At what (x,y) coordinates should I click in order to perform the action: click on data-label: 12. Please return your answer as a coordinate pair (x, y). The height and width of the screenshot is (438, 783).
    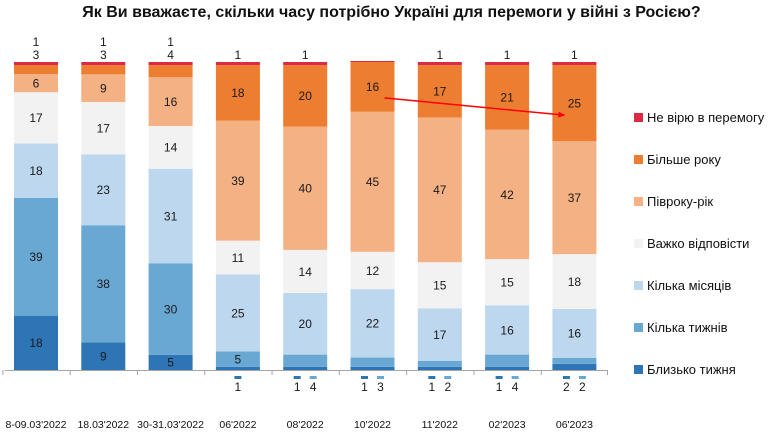
    Looking at the image, I should click on (373, 271).